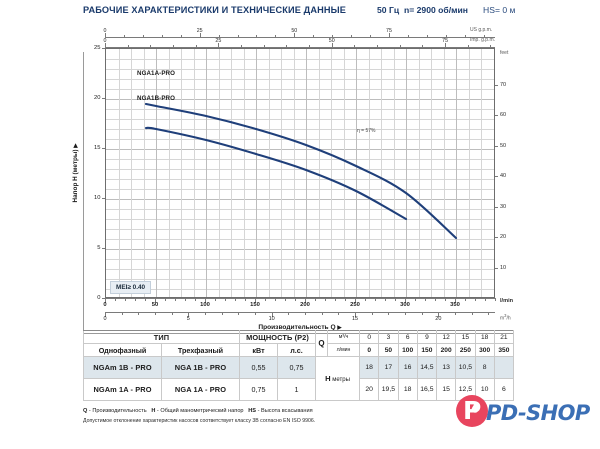  What do you see at coordinates (465, 367) in the screenshot?
I see `h-value-5: 10,5` at bounding box center [465, 367].